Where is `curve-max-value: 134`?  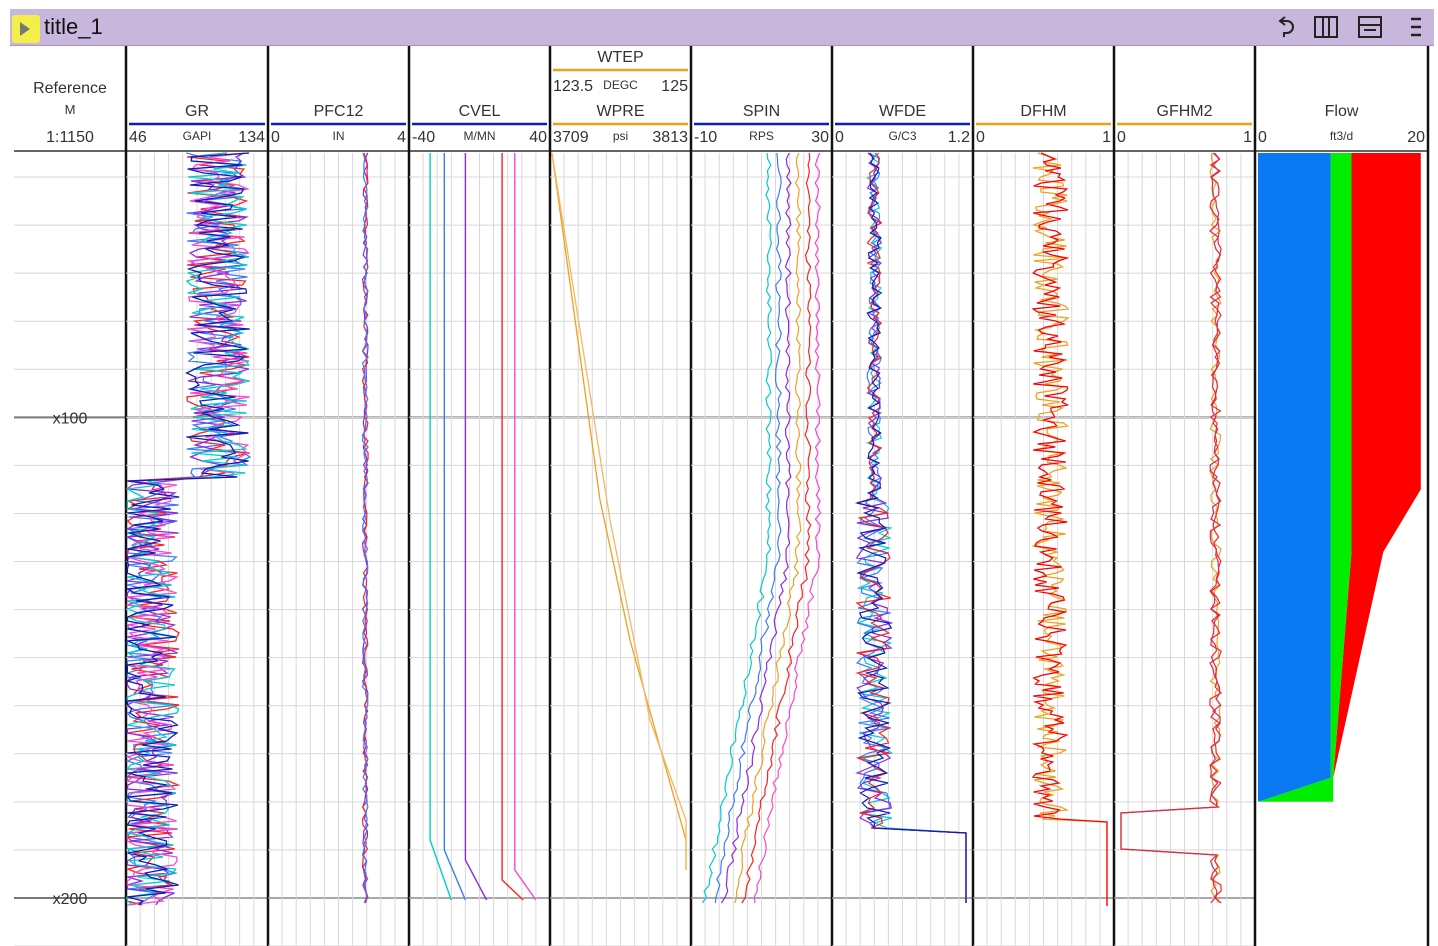 curve-max-value: 134 is located at coordinates (251, 137).